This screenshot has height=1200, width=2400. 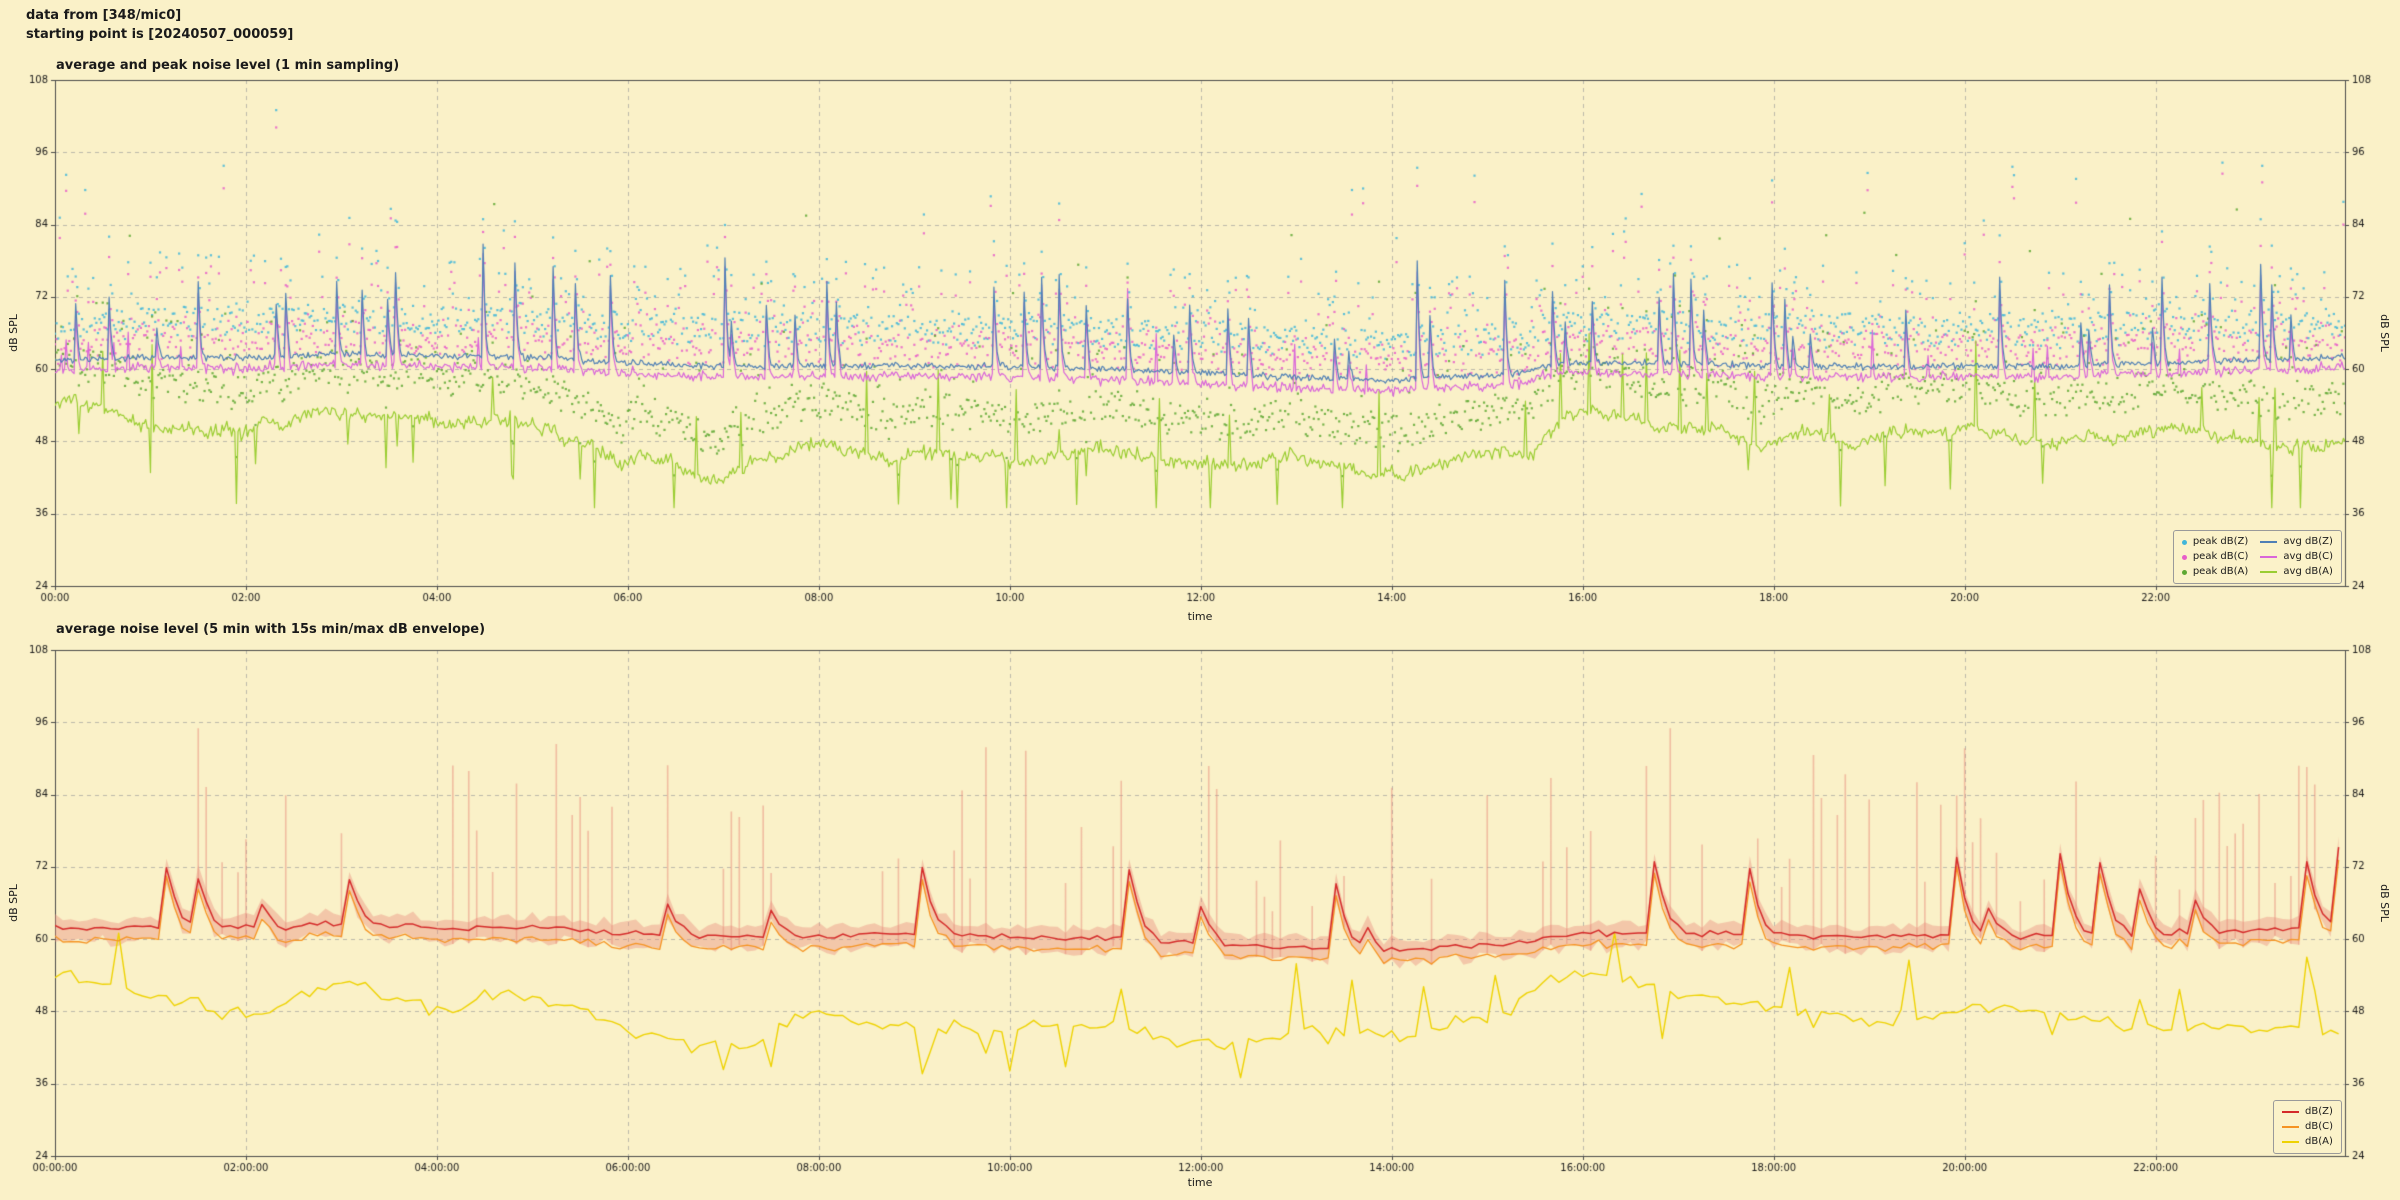 What do you see at coordinates (2220, 556) in the screenshot?
I see `legend-label-peak-dbc: peak dB(C)` at bounding box center [2220, 556].